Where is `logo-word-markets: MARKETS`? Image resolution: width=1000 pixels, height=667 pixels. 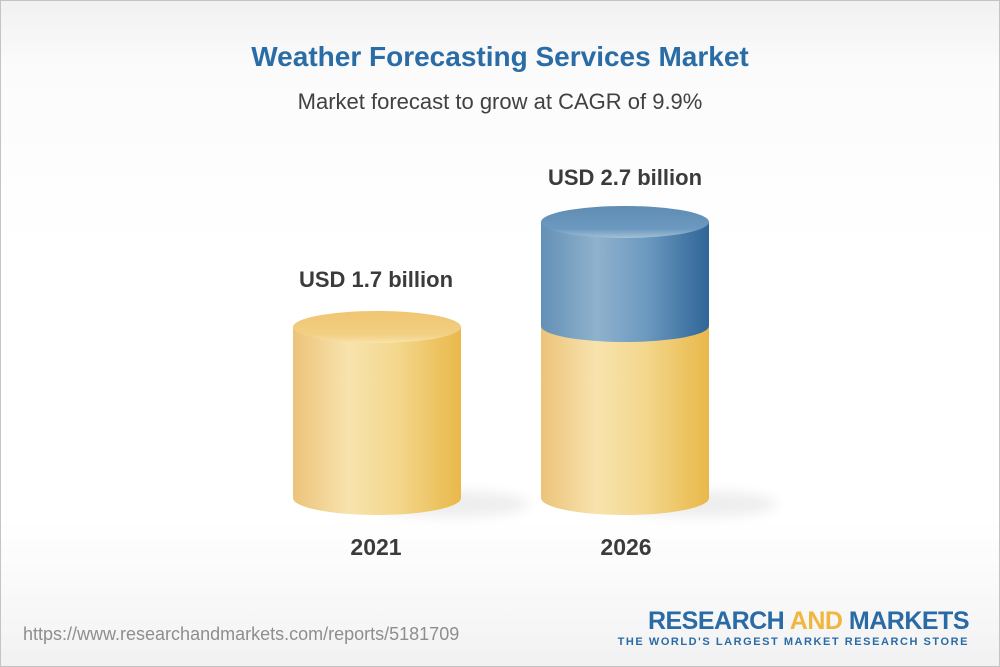 logo-word-markets: MARKETS is located at coordinates (909, 621).